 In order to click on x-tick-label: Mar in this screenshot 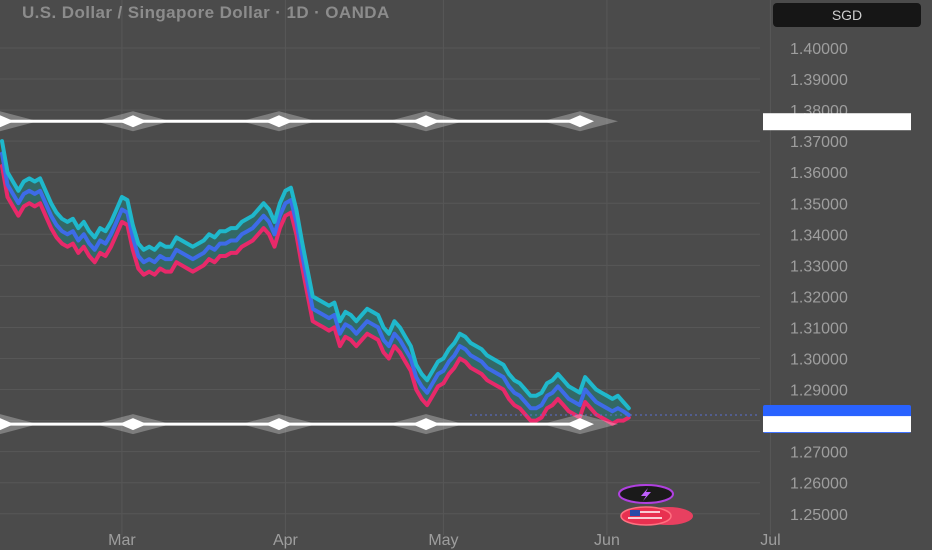, I will do `click(122, 540)`.